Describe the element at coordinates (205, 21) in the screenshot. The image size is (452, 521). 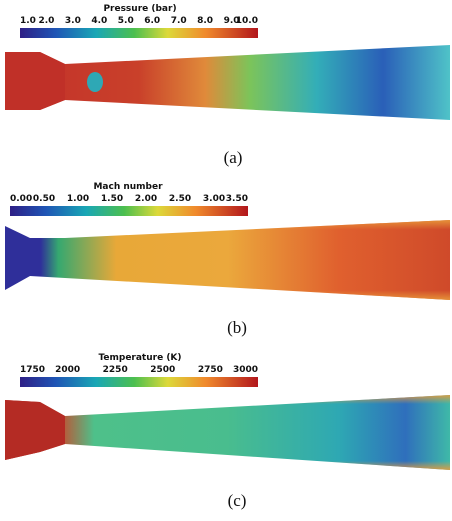
I see `colorbar-tick-label: 8.0` at that location.